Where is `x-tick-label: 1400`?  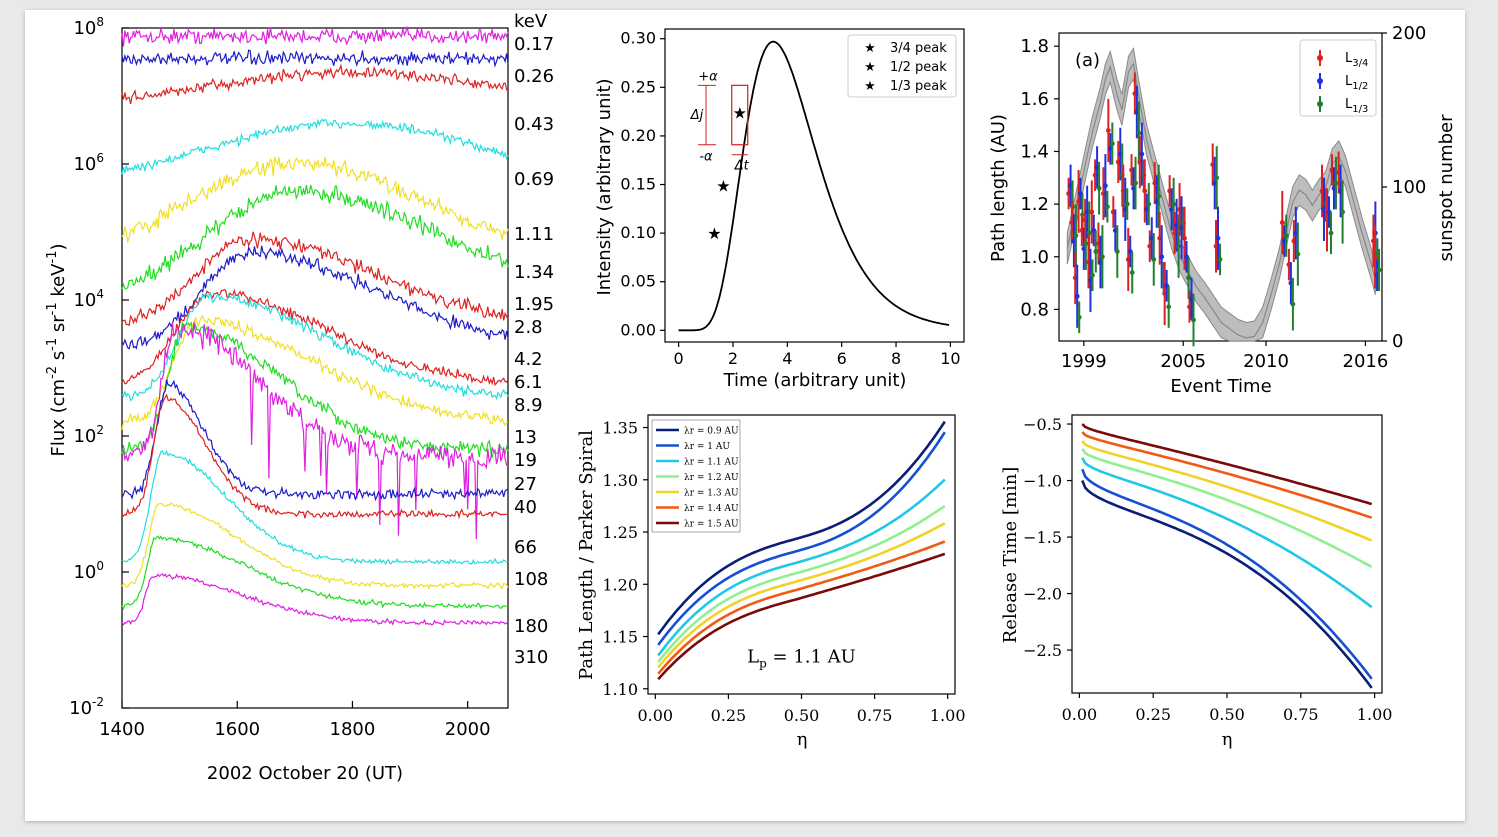
x-tick-label: 1400 is located at coordinates (122, 729).